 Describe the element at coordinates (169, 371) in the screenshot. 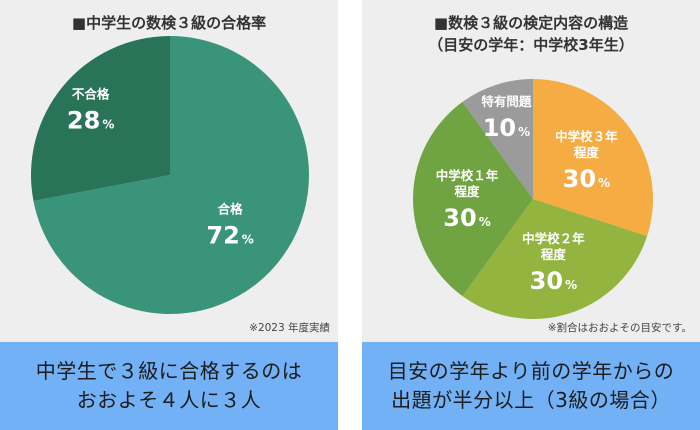

I see `pass-rate-caption-line-1: 中学生で３級に合格するのは` at that location.